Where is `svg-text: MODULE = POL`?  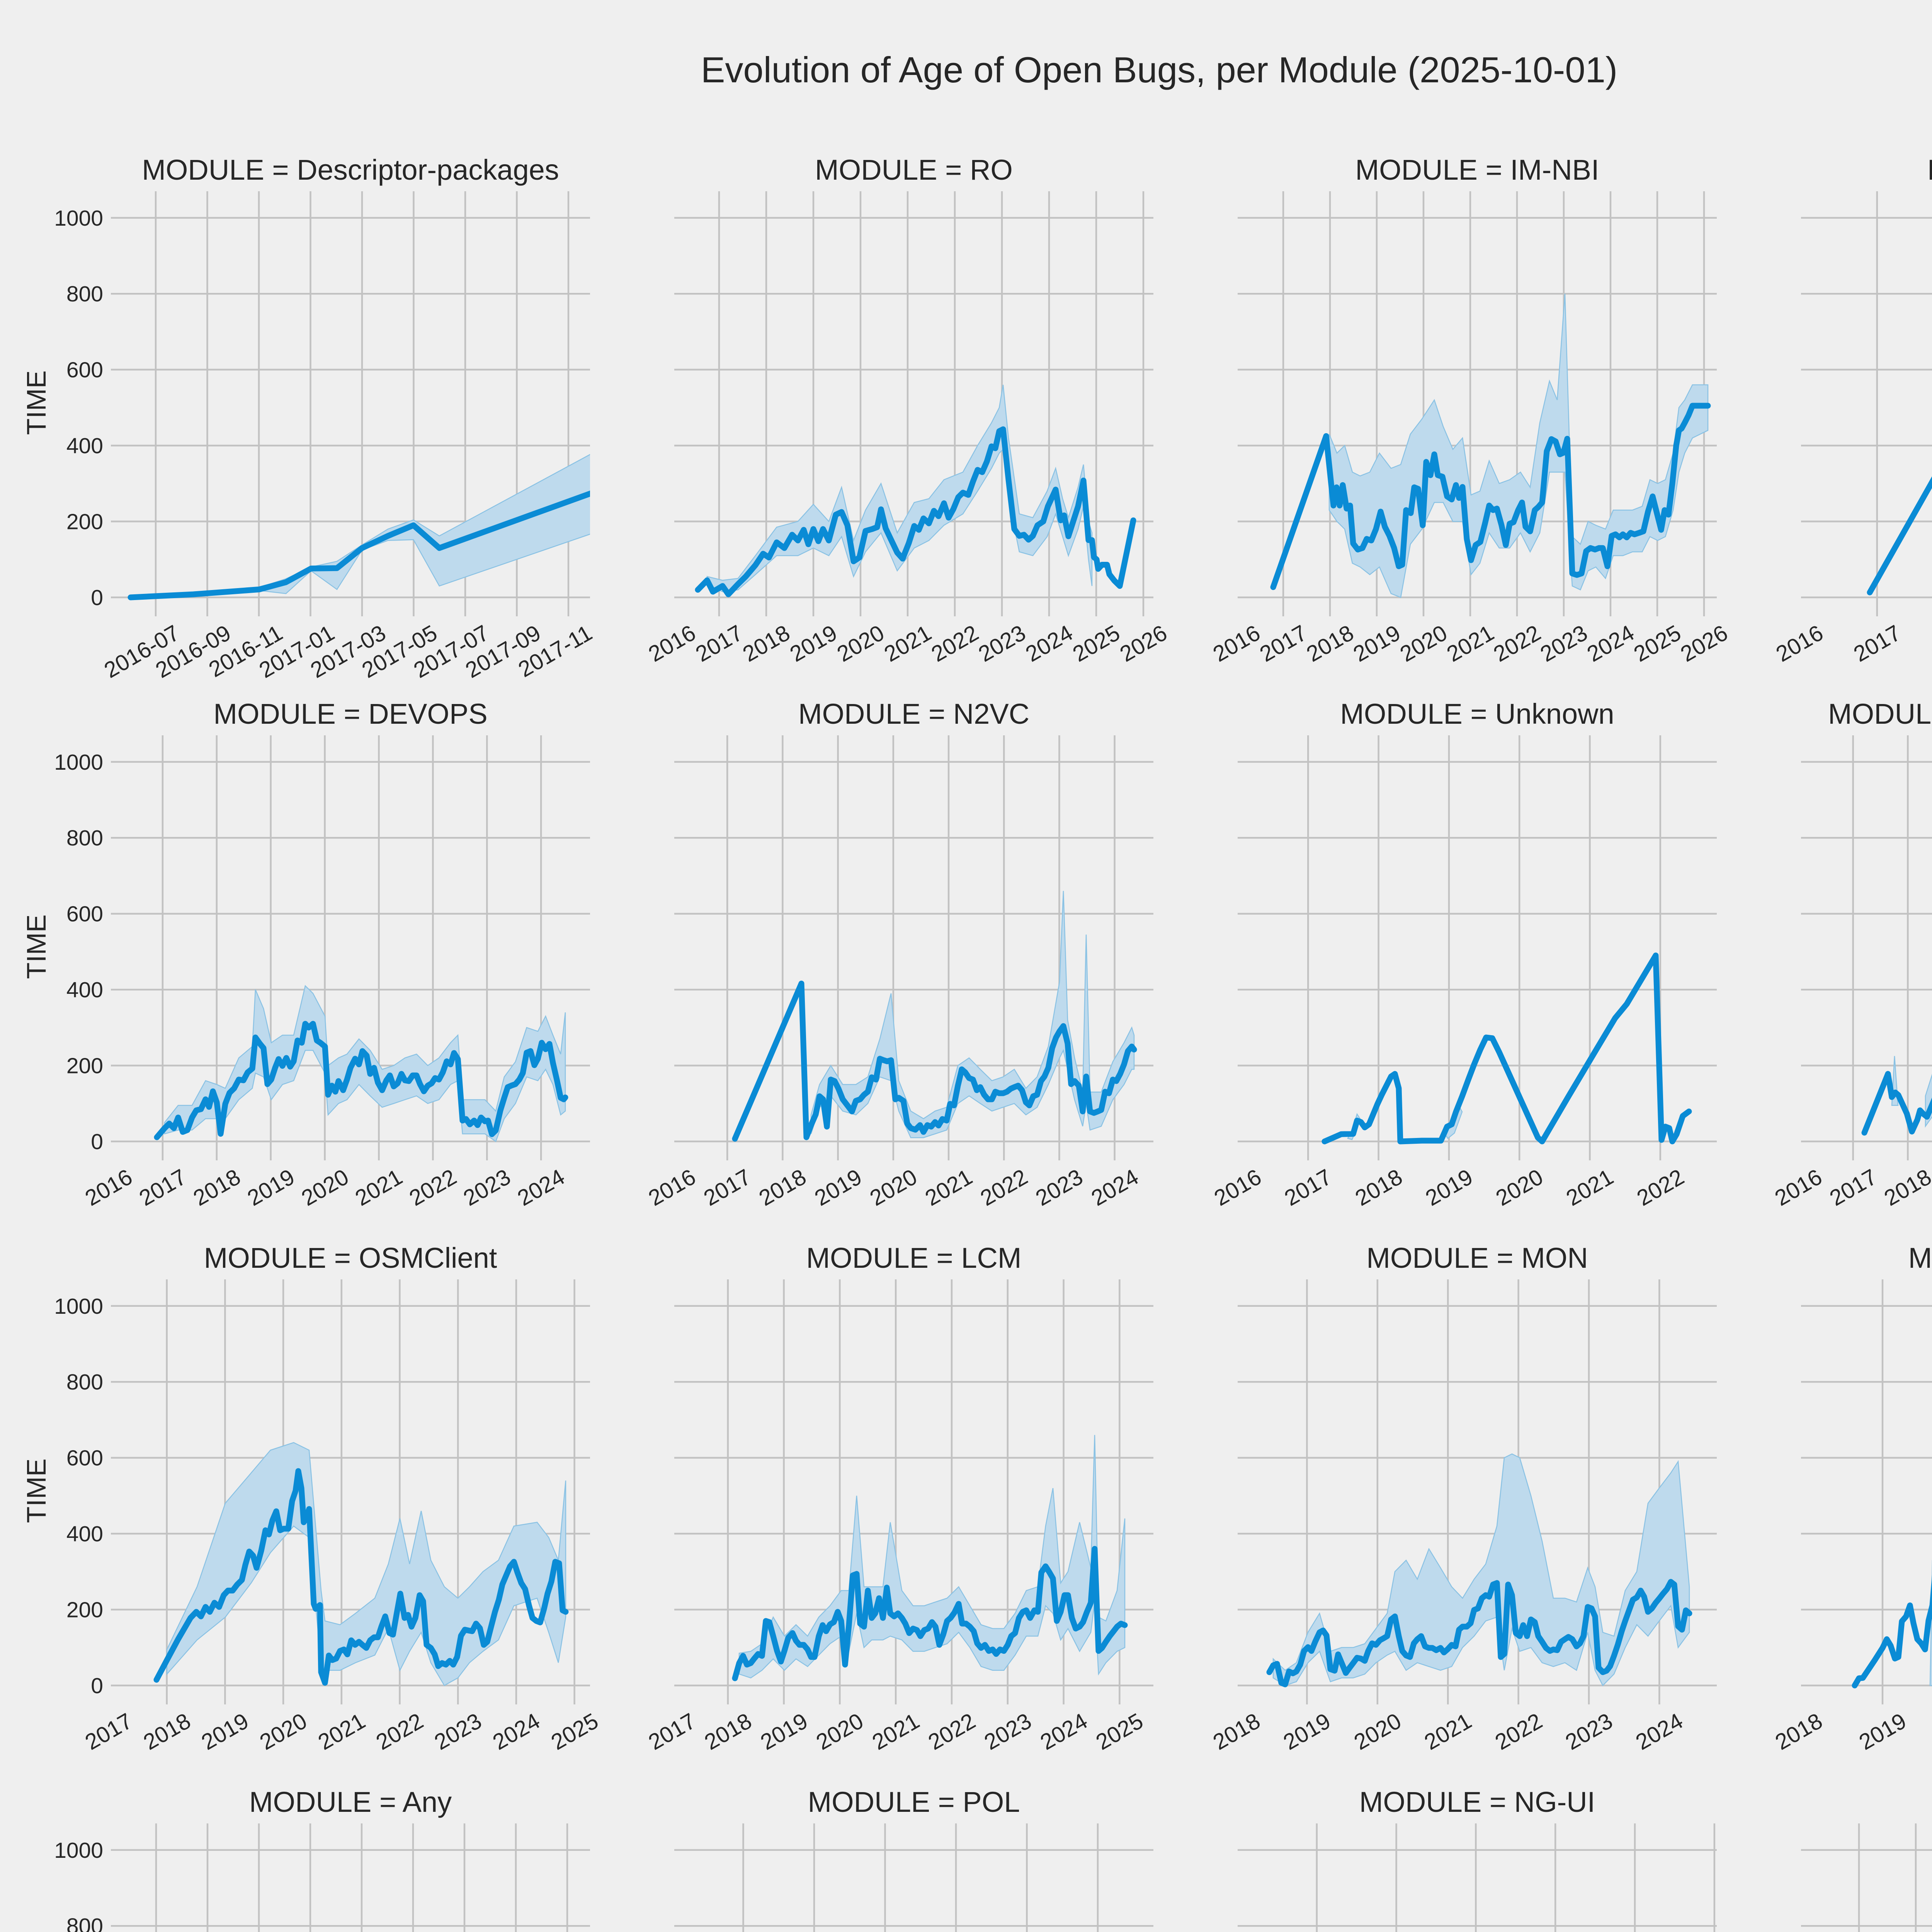 svg-text: MODULE = POL is located at coordinates (914, 1802).